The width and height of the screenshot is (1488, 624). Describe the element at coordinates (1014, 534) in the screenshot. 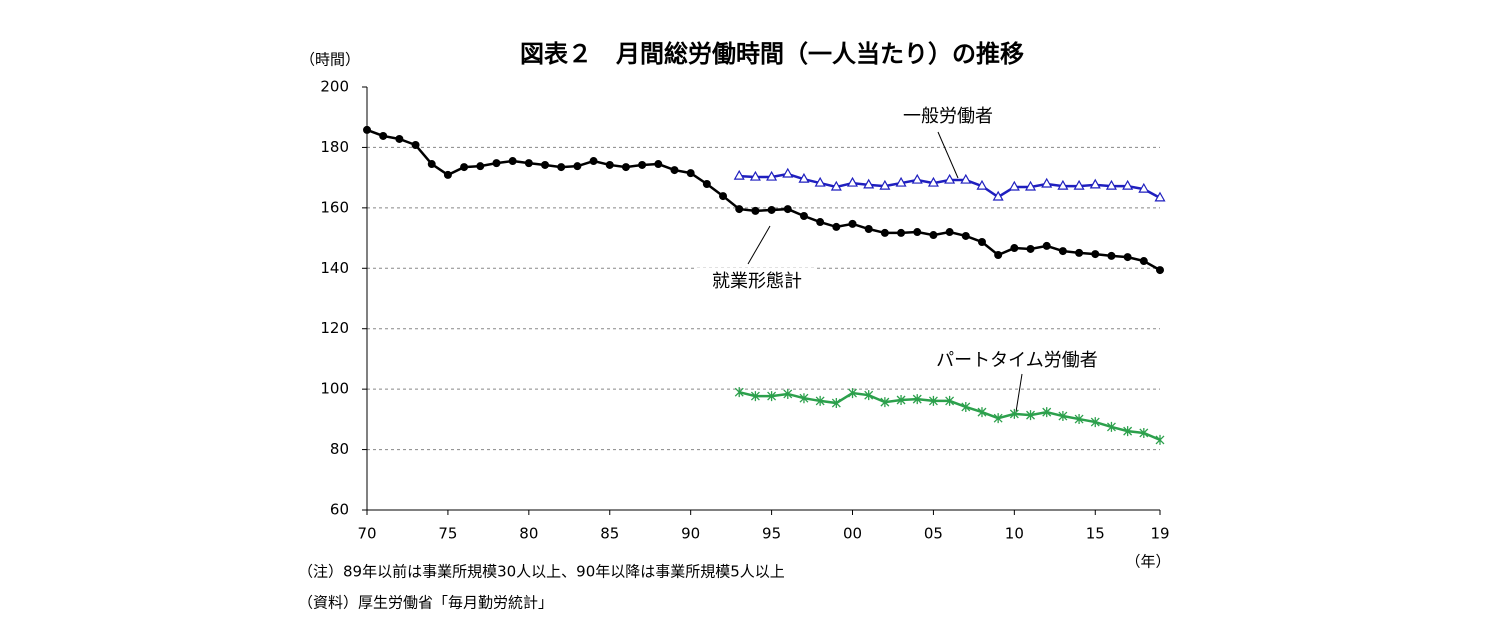

I see `x-tick-label: 10` at that location.